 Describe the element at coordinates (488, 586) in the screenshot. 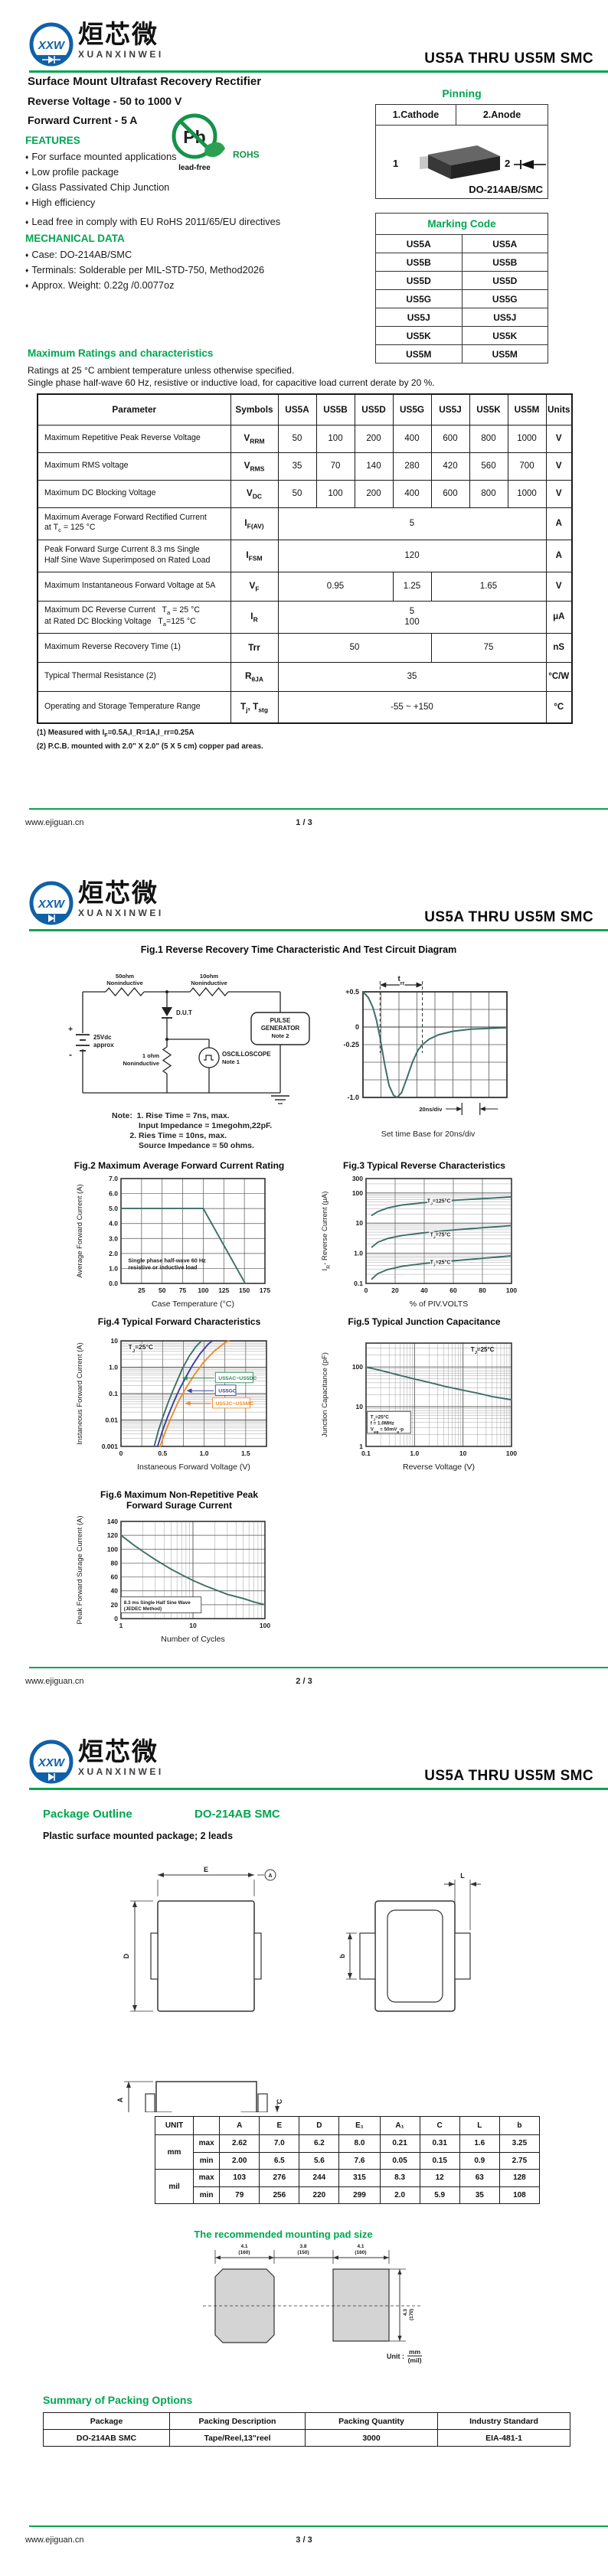

I see `div-el: 1.65` at that location.